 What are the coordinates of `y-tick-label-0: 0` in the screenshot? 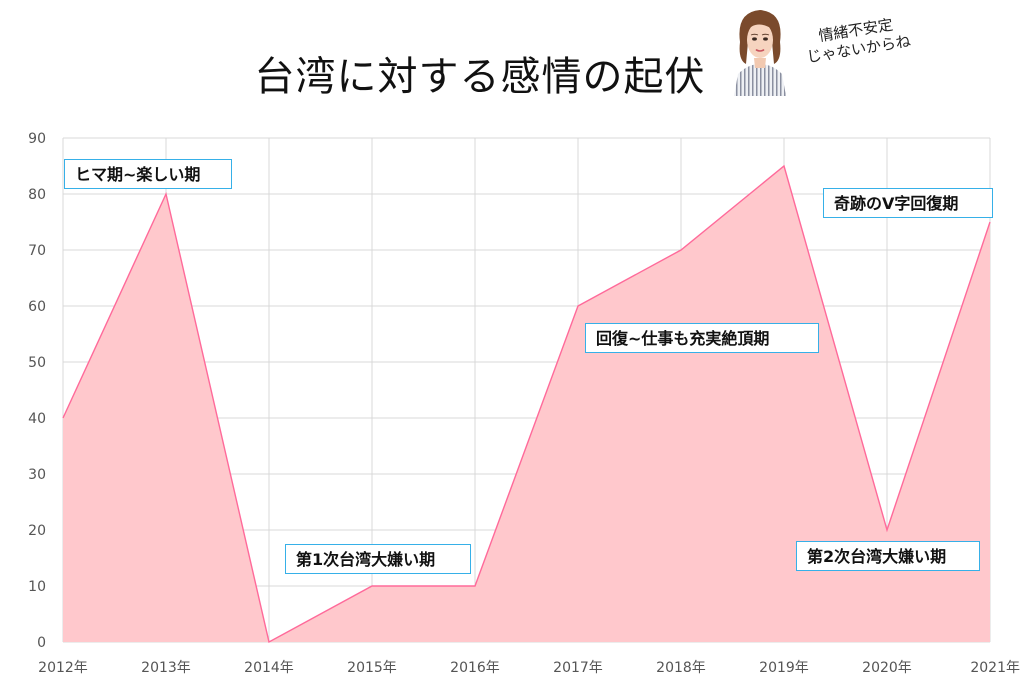 It's located at (41, 643).